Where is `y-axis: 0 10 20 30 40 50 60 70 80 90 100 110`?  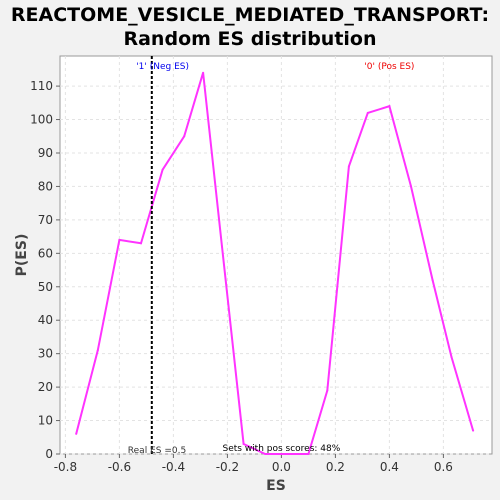 y-axis: 0 10 20 30 40 50 60 70 80 90 100 110 is located at coordinates (45, 270).